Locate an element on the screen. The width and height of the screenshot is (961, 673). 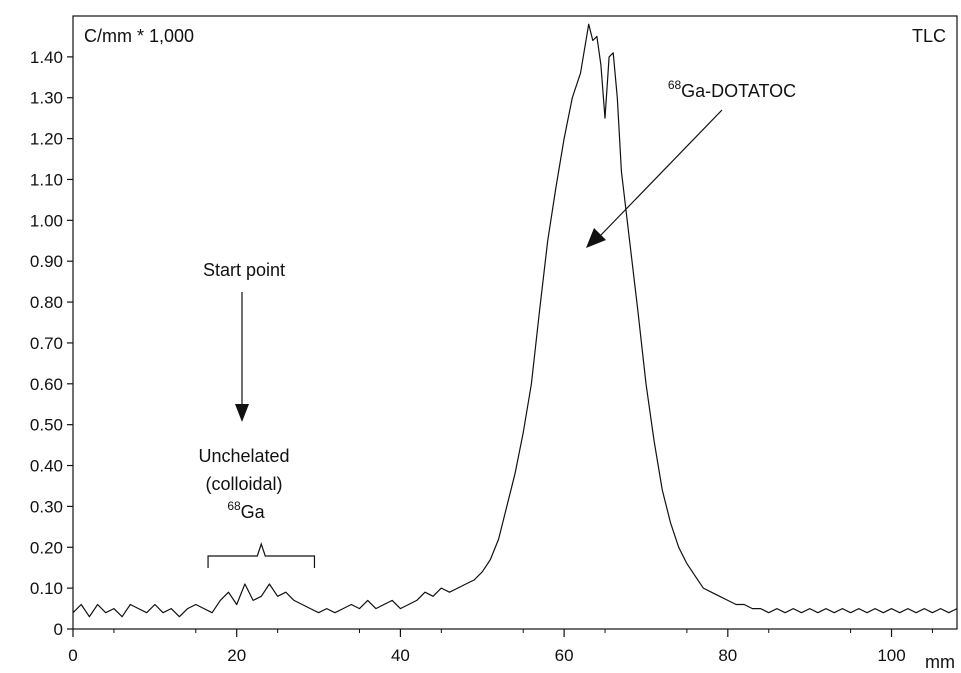
x-tick-label: 80 is located at coordinates (727, 655).